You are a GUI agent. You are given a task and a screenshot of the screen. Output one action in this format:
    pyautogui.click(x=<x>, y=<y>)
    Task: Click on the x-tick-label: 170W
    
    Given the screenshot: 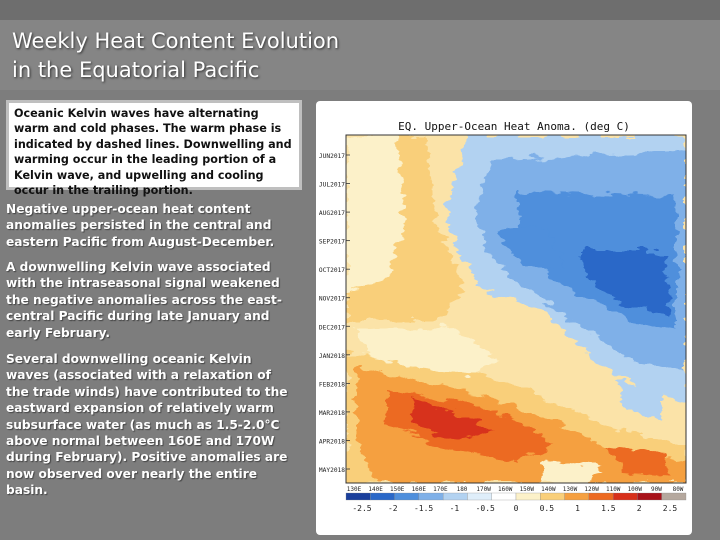 What is the action you would take?
    pyautogui.click(x=483, y=489)
    